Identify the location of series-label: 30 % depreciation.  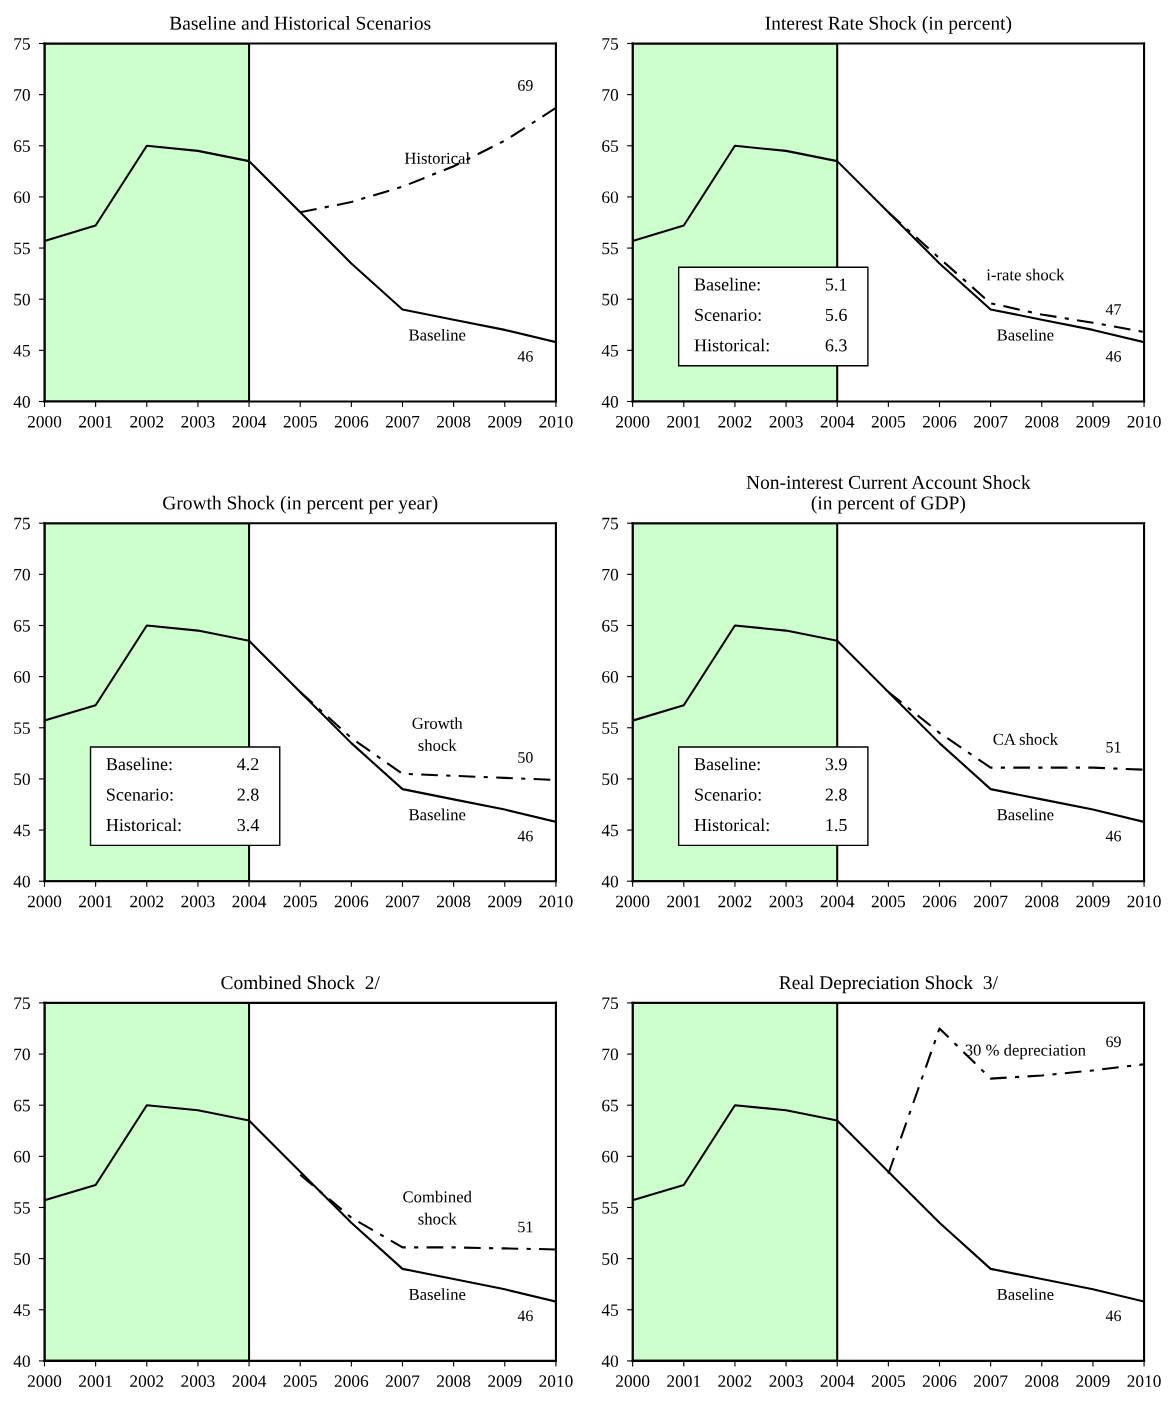
(1025, 1052).